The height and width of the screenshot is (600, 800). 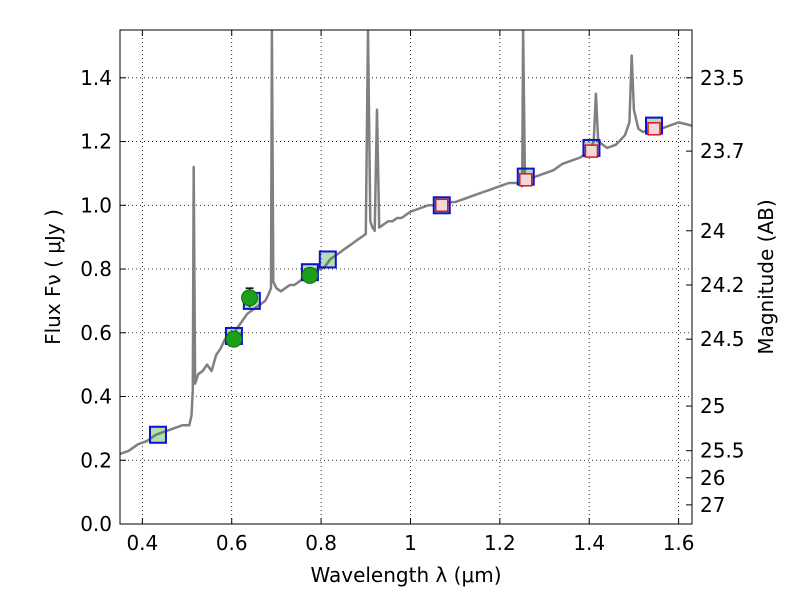 What do you see at coordinates (232, 543) in the screenshot?
I see `x-tick-label: 0.6` at bounding box center [232, 543].